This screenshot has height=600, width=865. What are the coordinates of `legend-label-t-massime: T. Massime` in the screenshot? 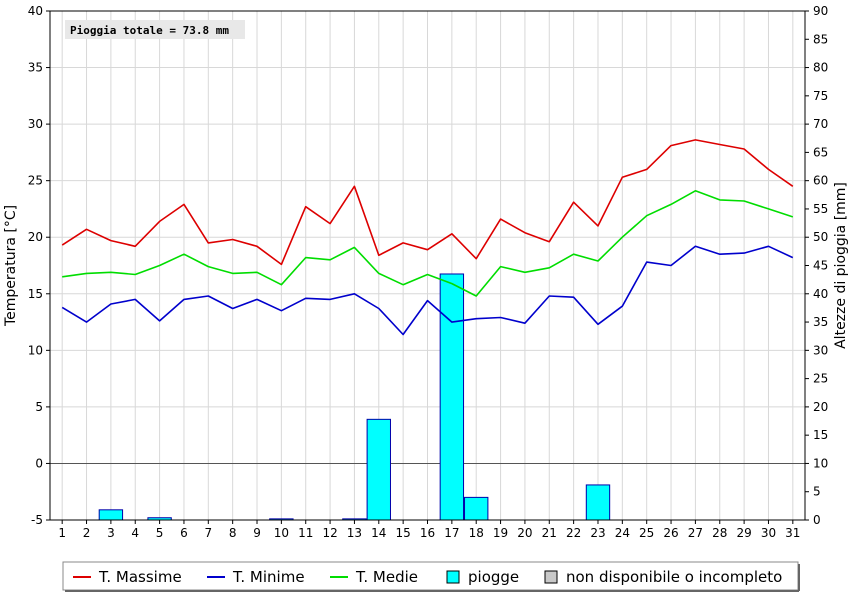 It's located at (140, 577).